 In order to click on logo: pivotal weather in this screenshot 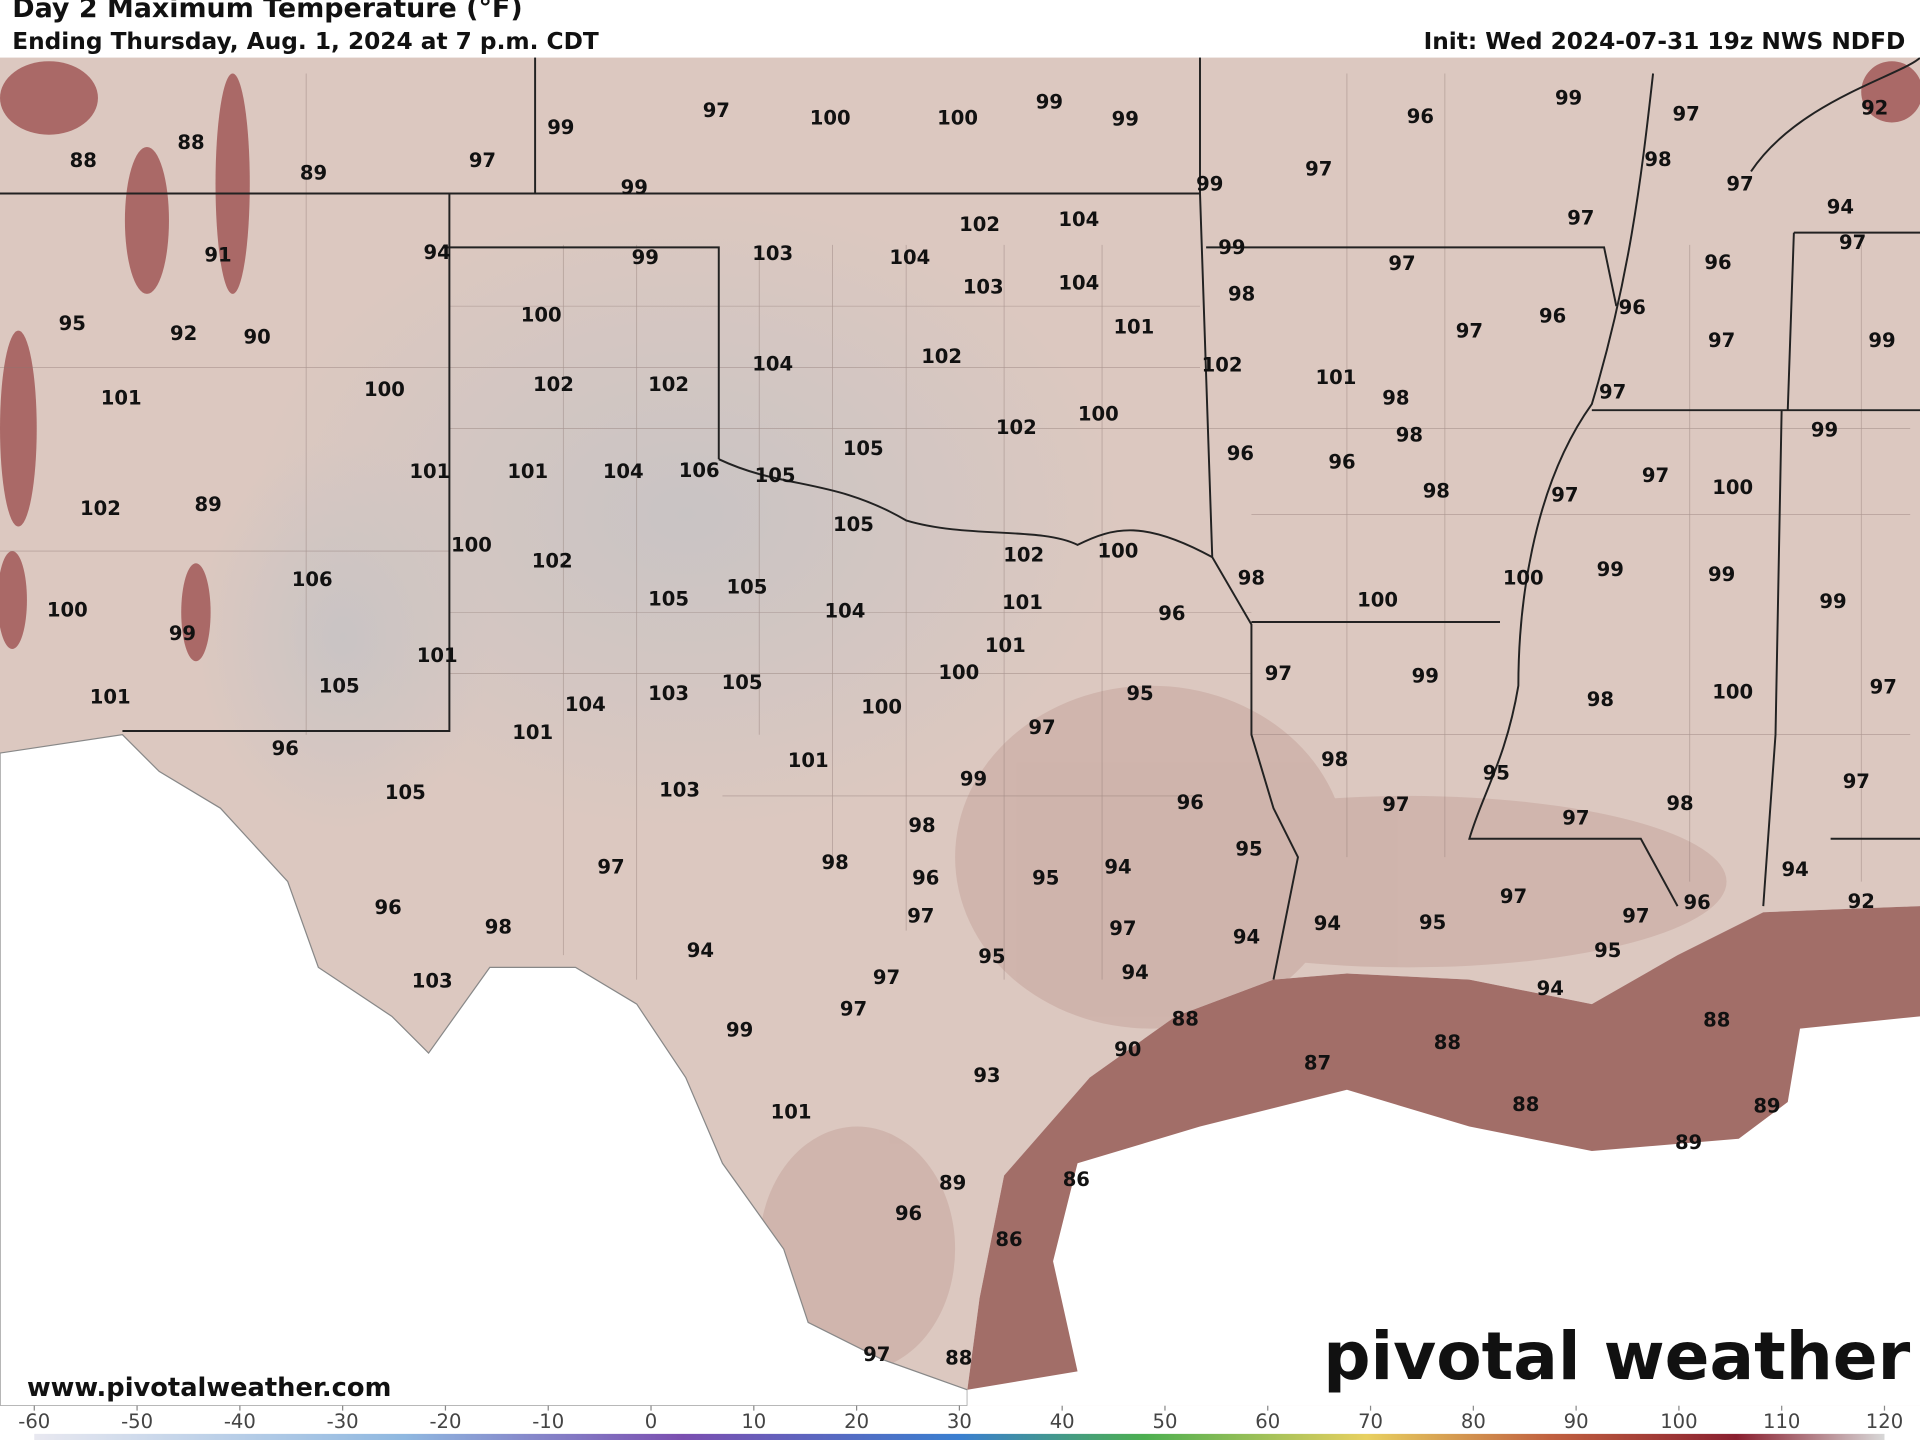, I will do `click(1616, 1356)`.